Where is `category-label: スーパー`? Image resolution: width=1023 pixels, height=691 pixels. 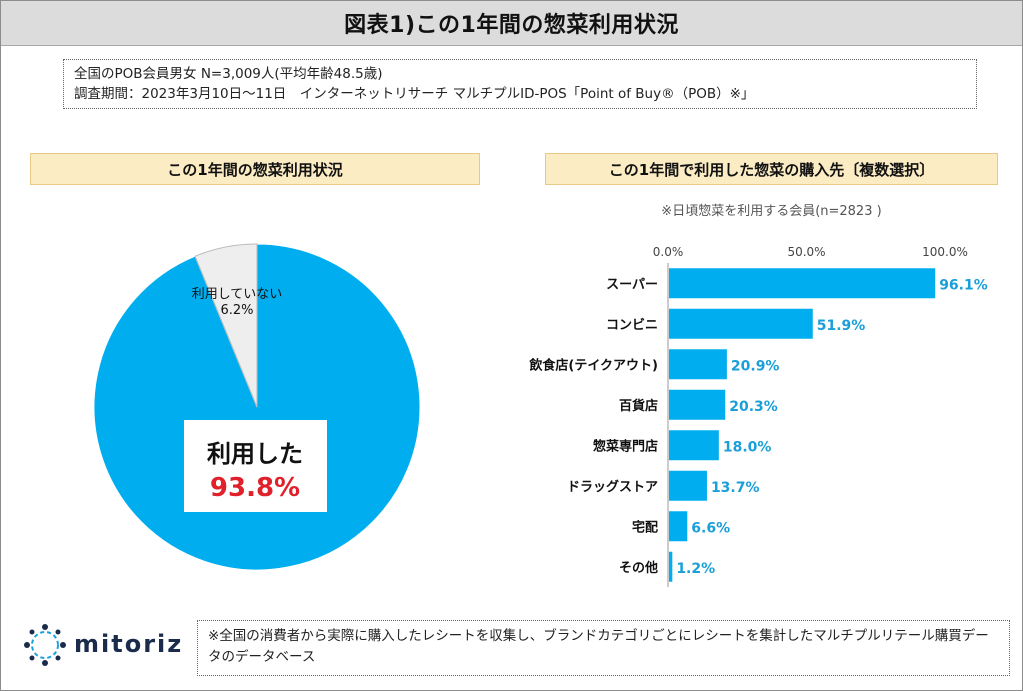
category-label: スーパー is located at coordinates (632, 284).